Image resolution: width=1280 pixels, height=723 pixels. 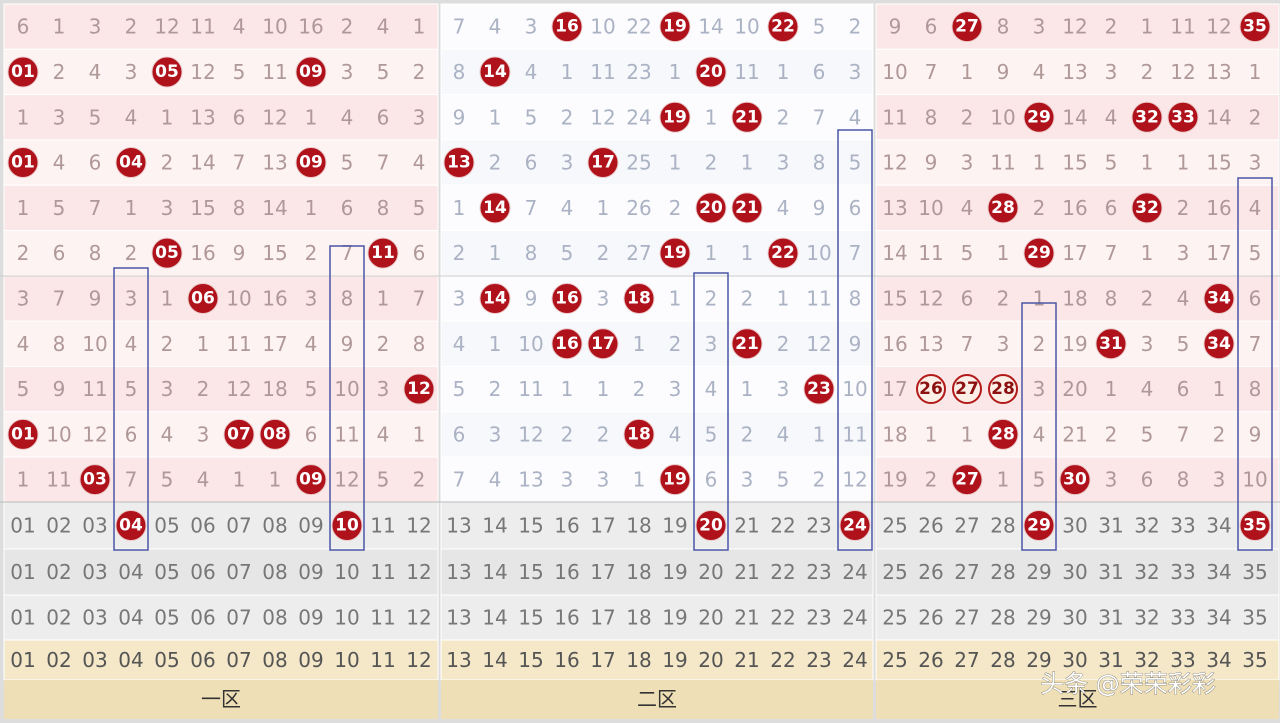 I want to click on miss-count: 5, so click(x=419, y=208).